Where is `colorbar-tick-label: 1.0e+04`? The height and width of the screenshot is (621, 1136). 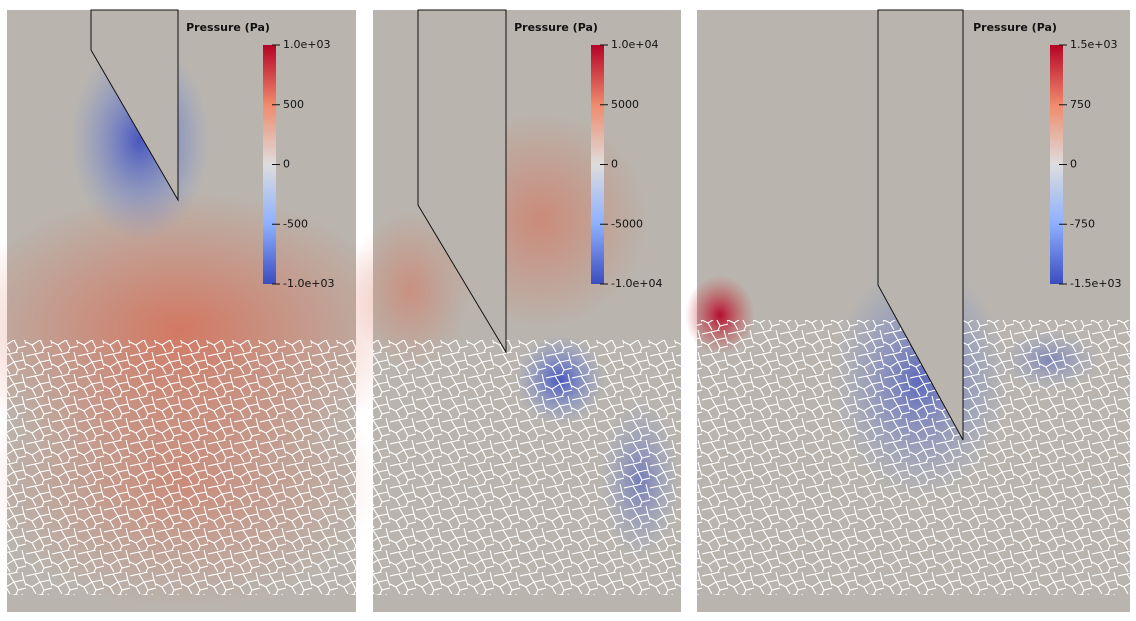 colorbar-tick-label: 1.0e+04 is located at coordinates (634, 44).